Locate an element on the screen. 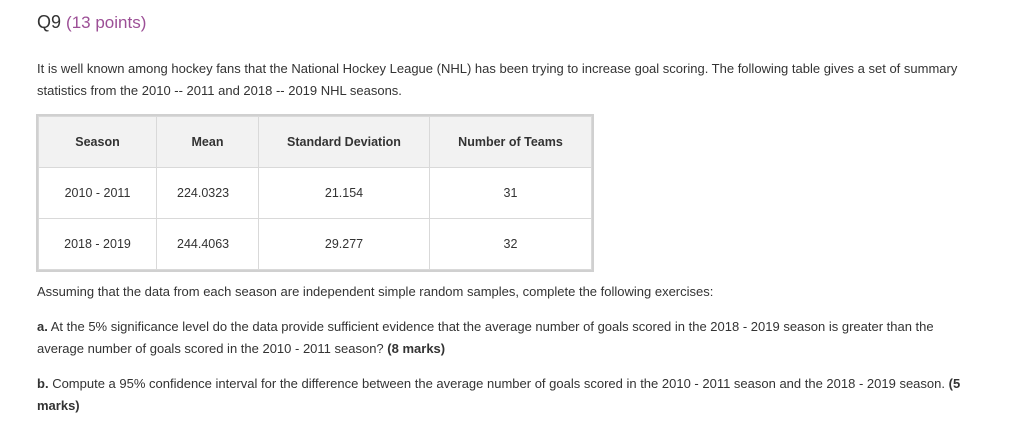 Image resolution: width=1023 pixels, height=431 pixels. part-a-label: a. is located at coordinates (42, 326).